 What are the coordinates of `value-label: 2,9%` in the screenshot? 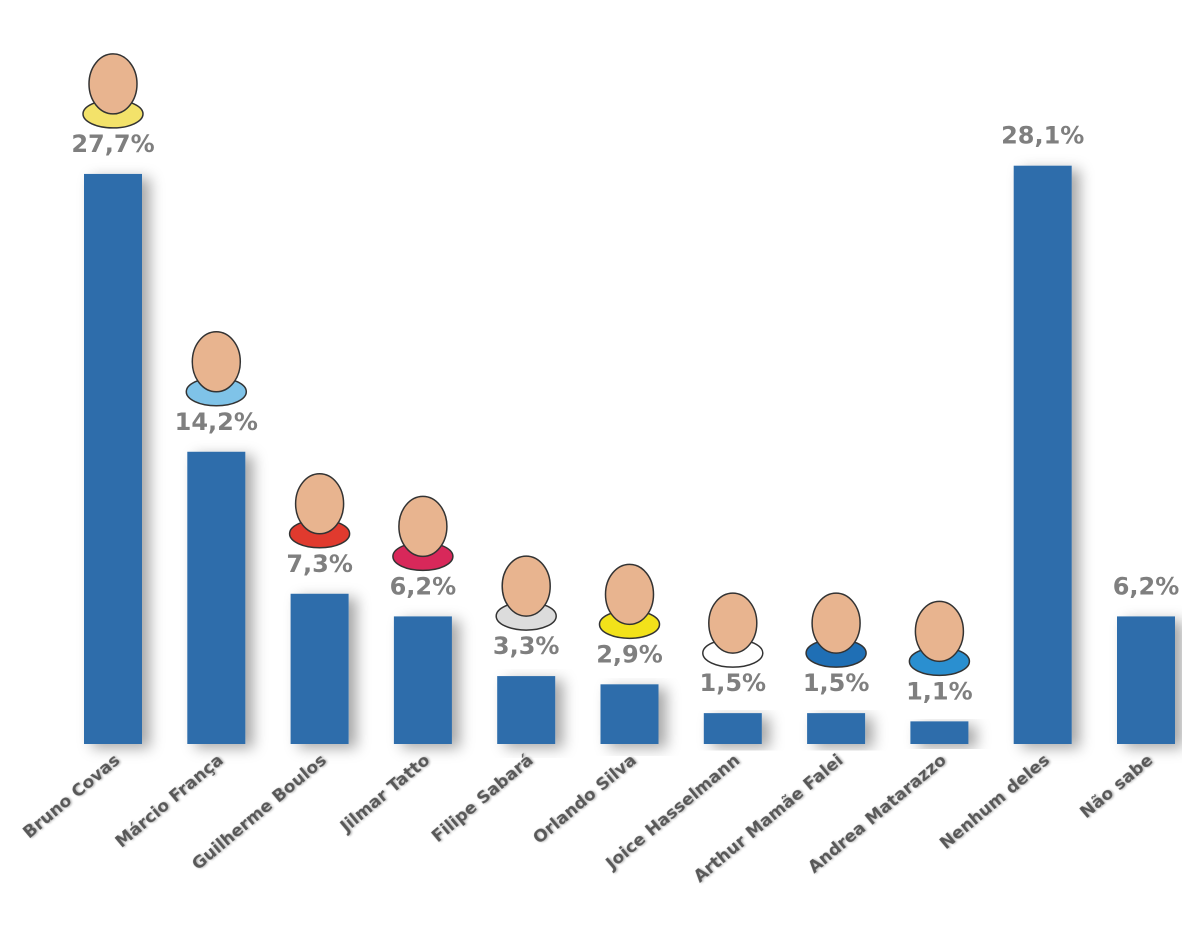 It's located at (629, 654).